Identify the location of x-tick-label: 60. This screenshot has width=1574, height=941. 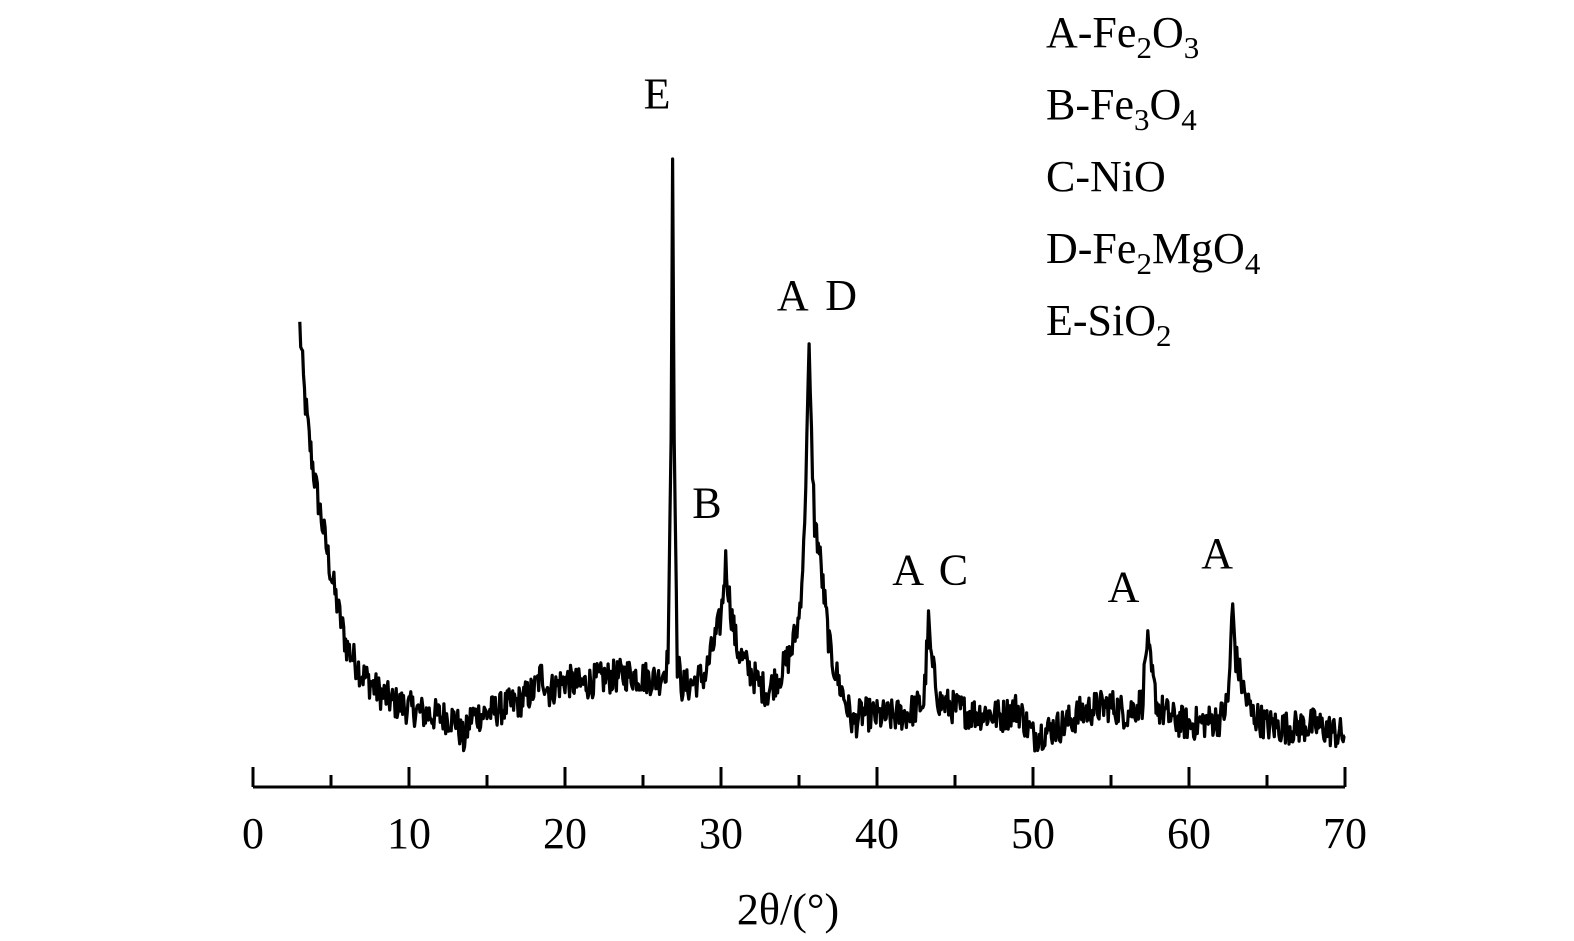
(1189, 833).